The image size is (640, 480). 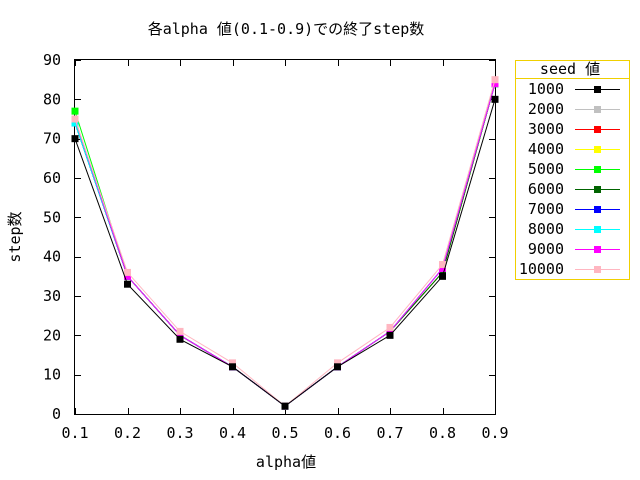 I want to click on x-tick-label: 0.6, so click(x=337, y=433).